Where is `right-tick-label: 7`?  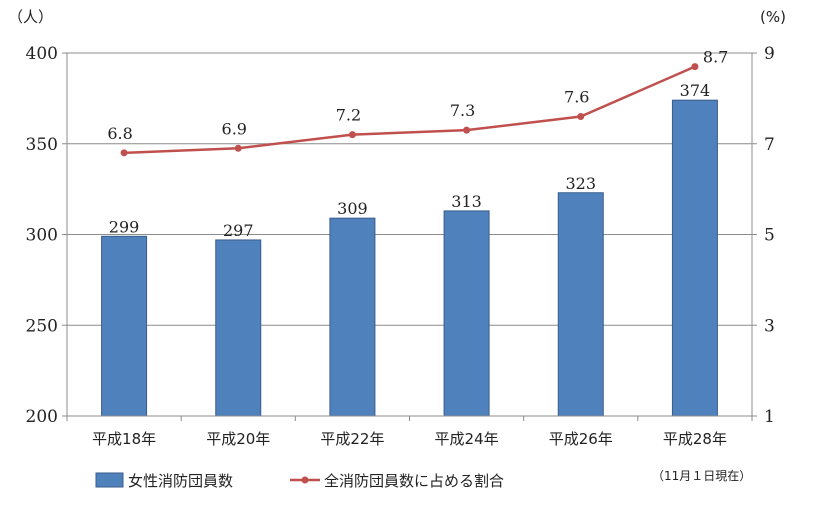
right-tick-label: 7 is located at coordinates (769, 145).